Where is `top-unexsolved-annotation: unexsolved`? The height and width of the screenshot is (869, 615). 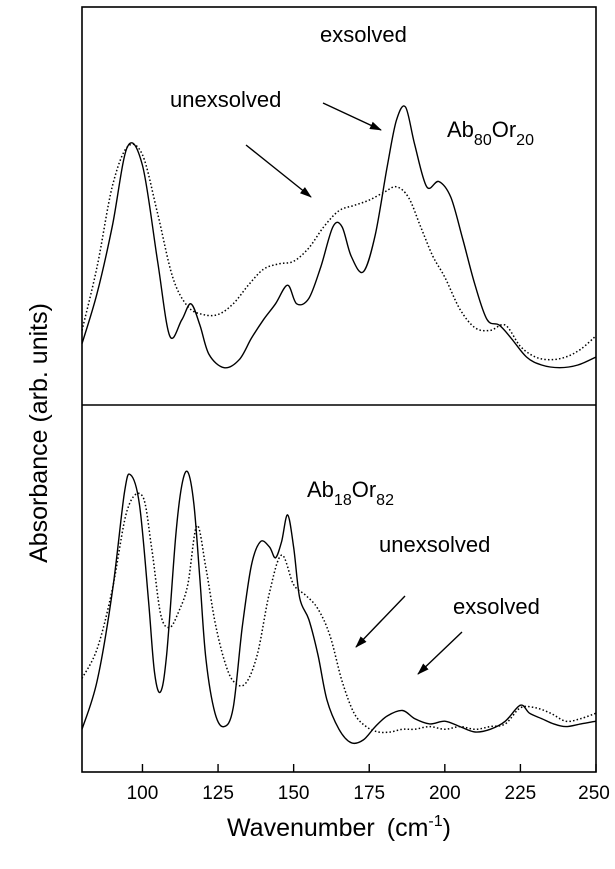
top-unexsolved-annotation: unexsolved is located at coordinates (225, 99).